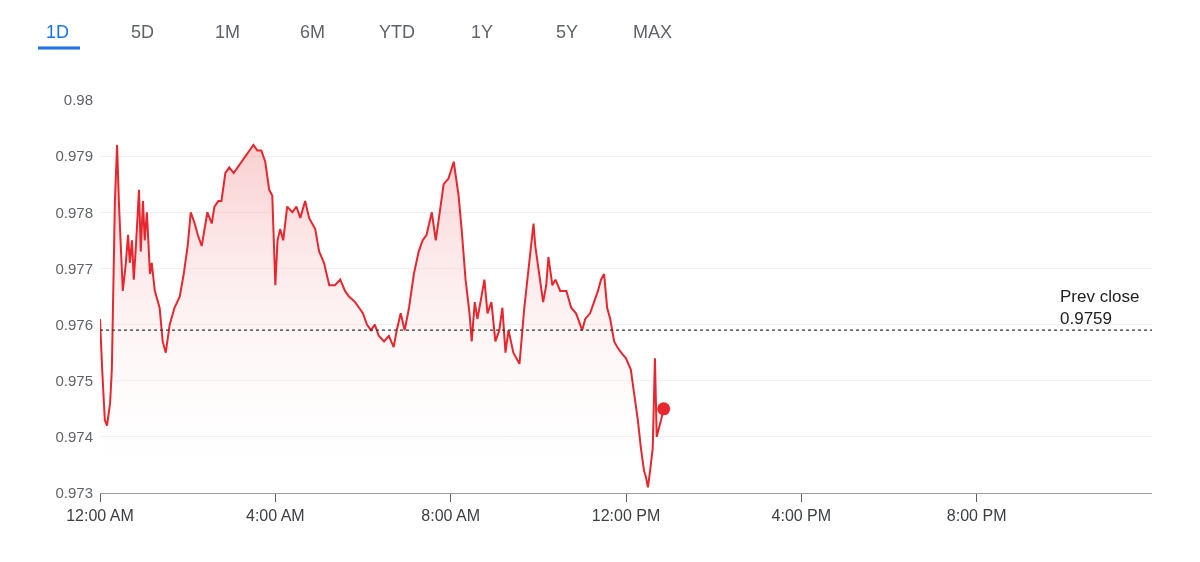  I want to click on y-tick-label: 0.978, so click(74, 212).